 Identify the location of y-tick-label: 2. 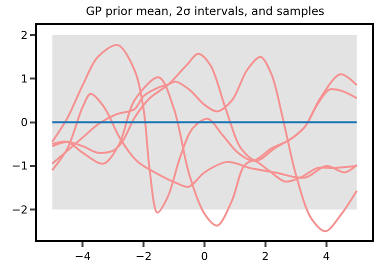
(24, 35).